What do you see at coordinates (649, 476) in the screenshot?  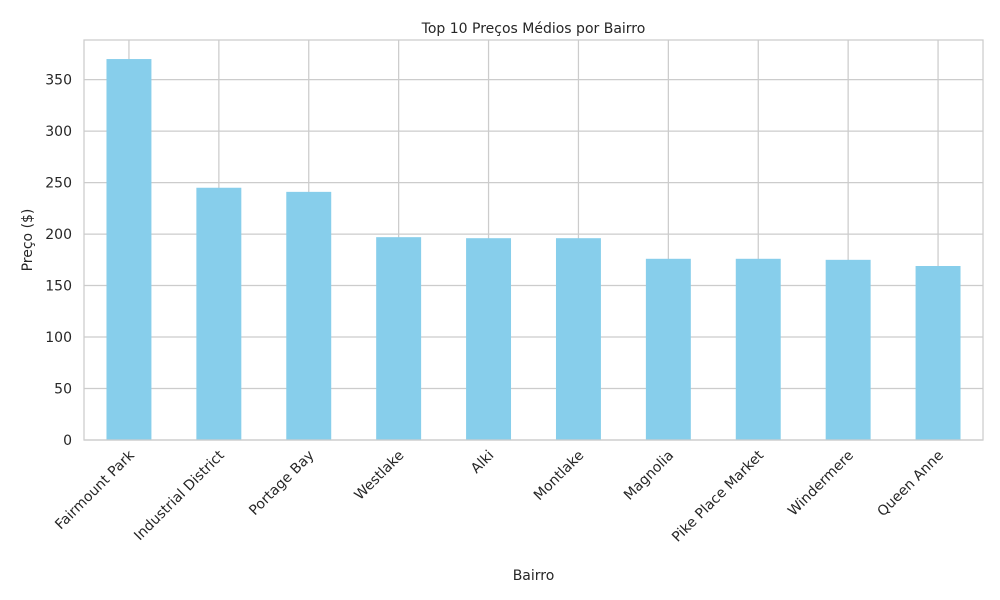 I see `x-tick-label: Magnolia` at bounding box center [649, 476].